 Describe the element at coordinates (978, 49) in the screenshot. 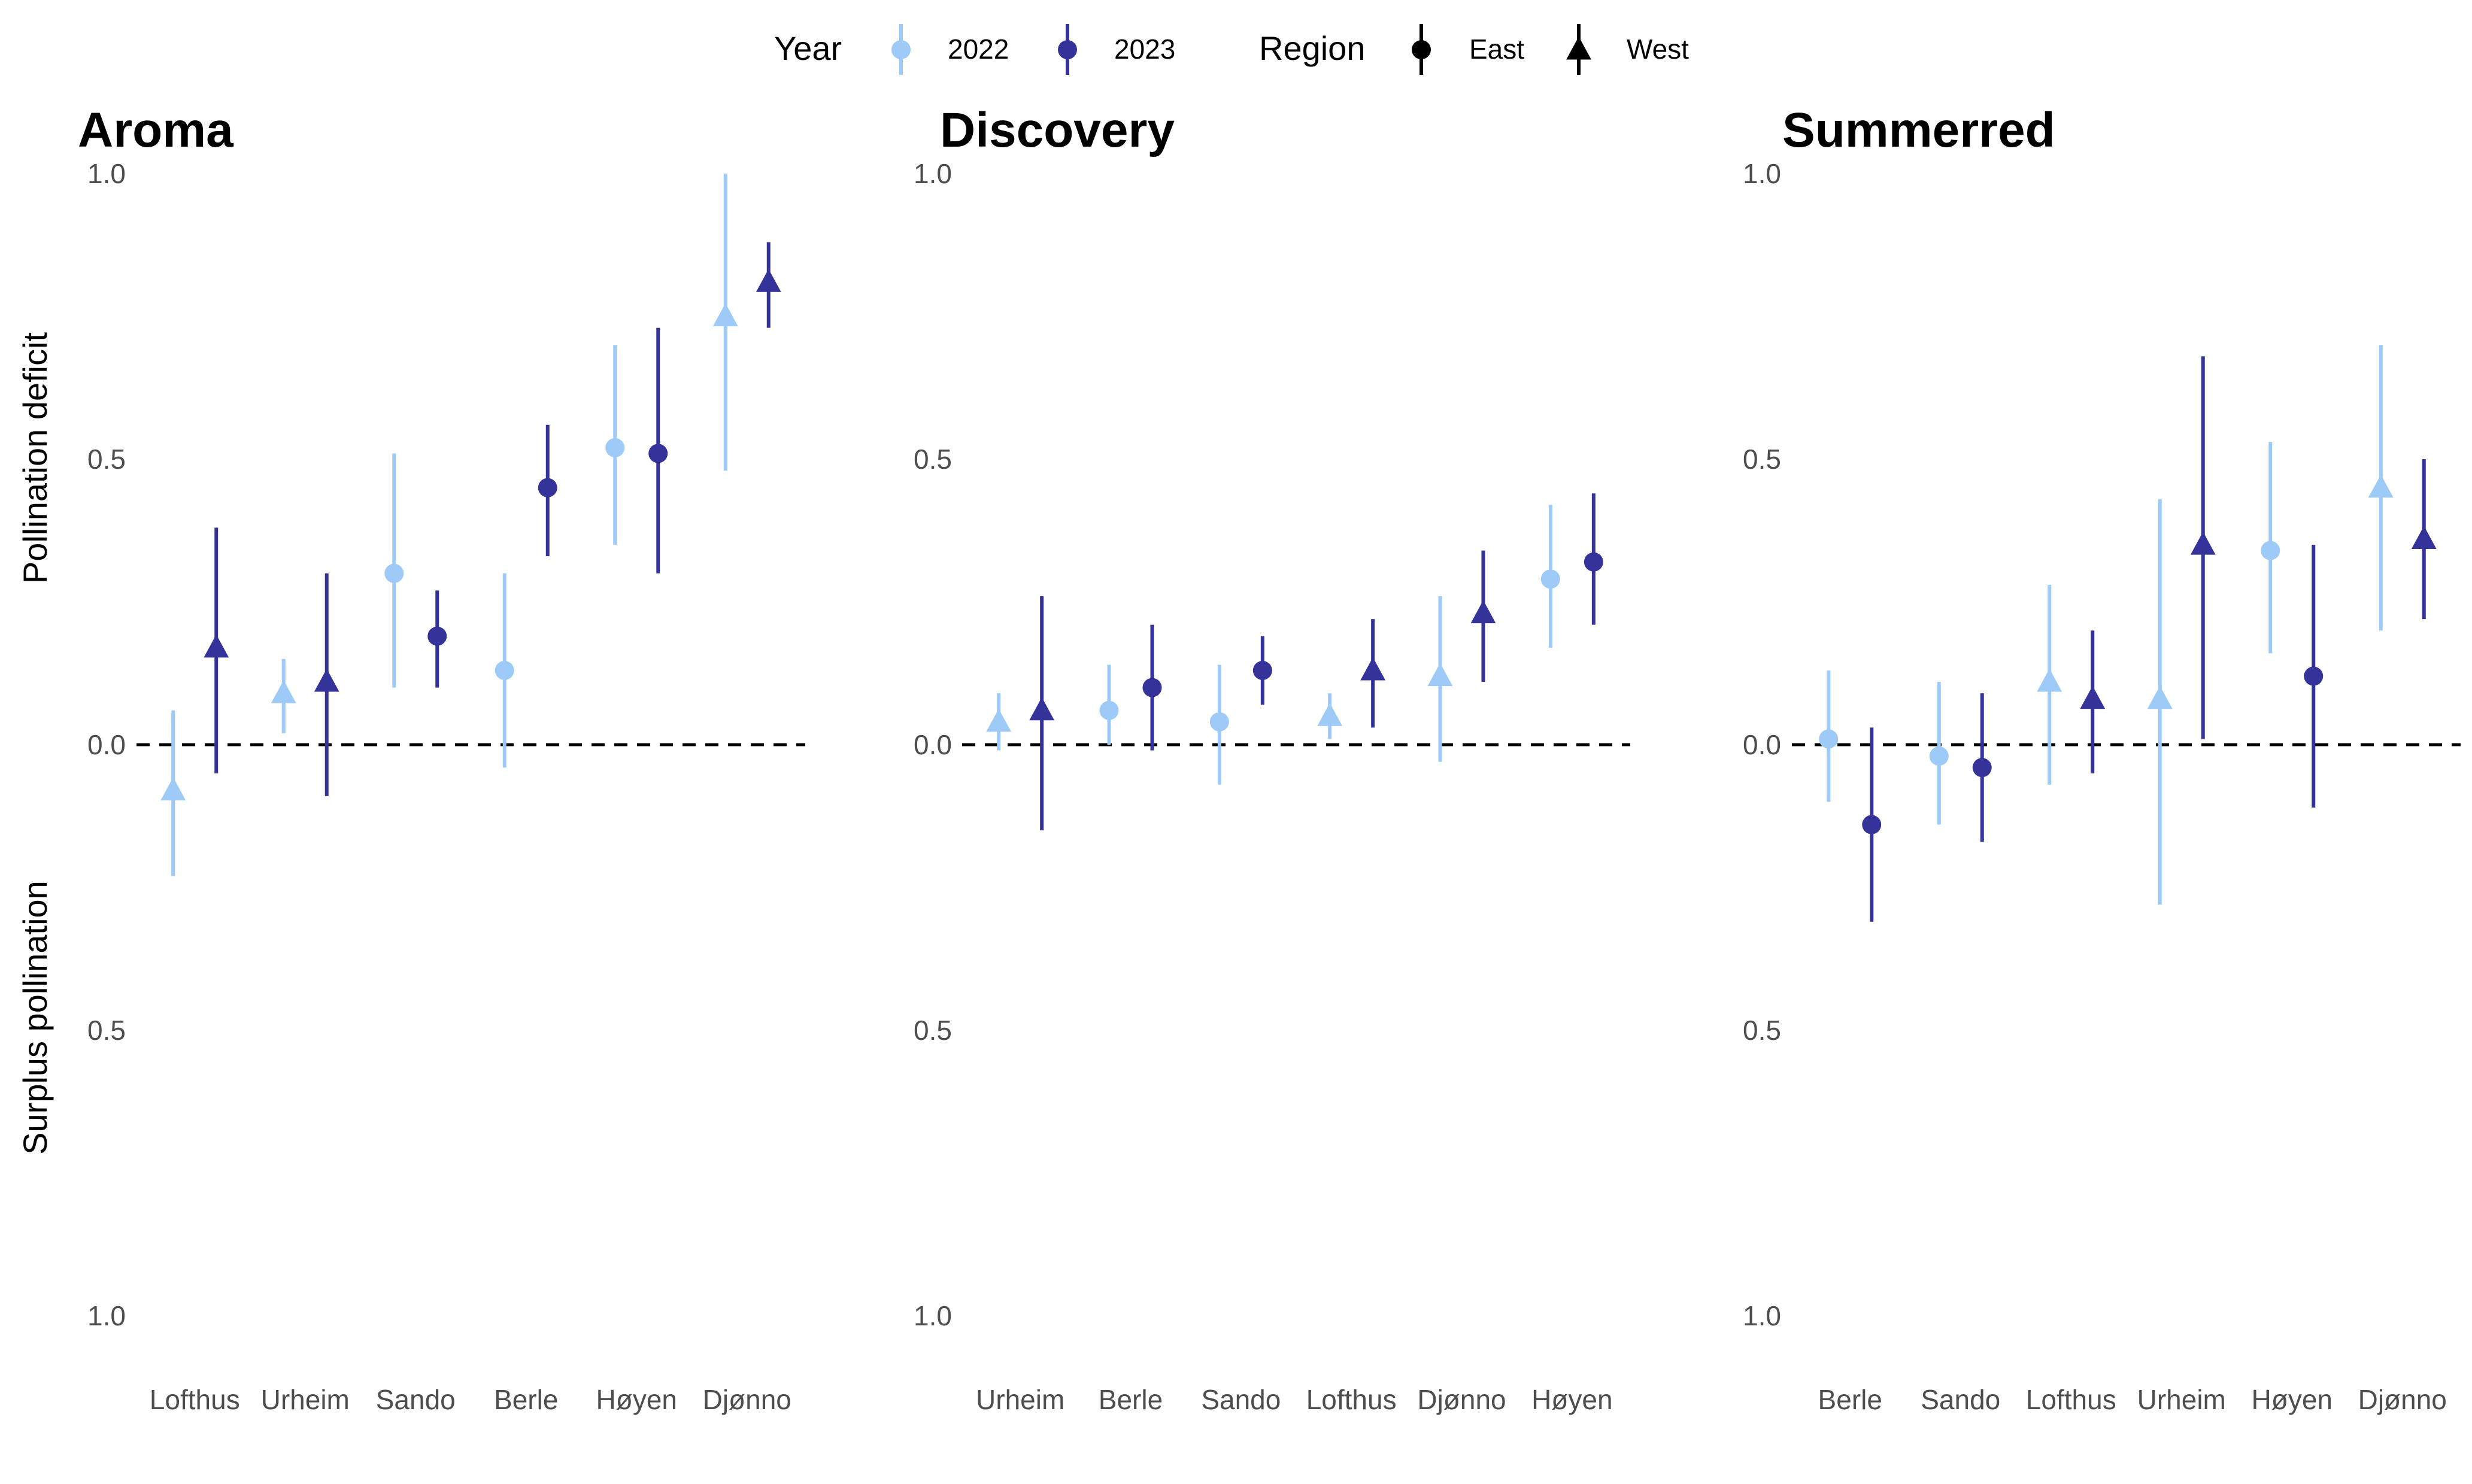

I see `legend-label-2022: 2022` at that location.